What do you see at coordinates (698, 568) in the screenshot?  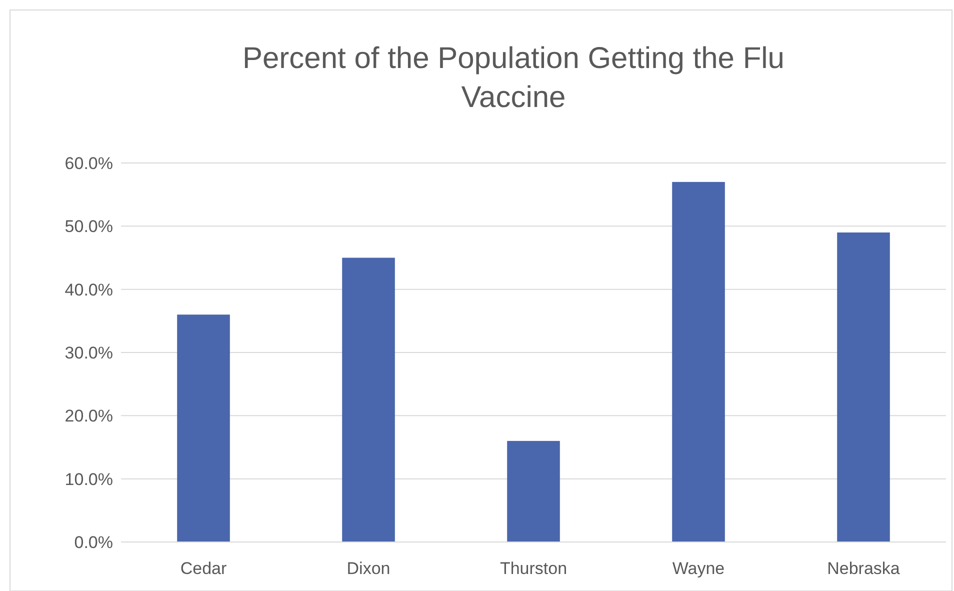 I see `x-tick-label: Wayne` at bounding box center [698, 568].